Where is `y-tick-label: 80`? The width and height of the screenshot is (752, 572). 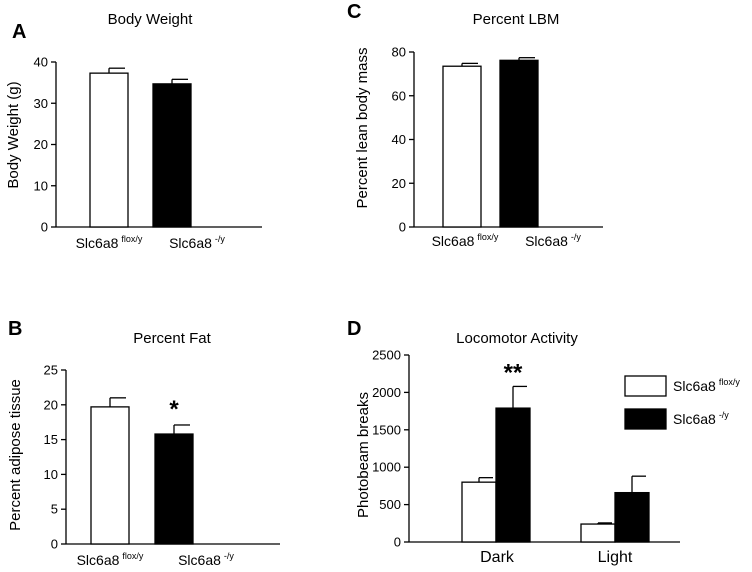
y-tick-label: 80 is located at coordinates (399, 52).